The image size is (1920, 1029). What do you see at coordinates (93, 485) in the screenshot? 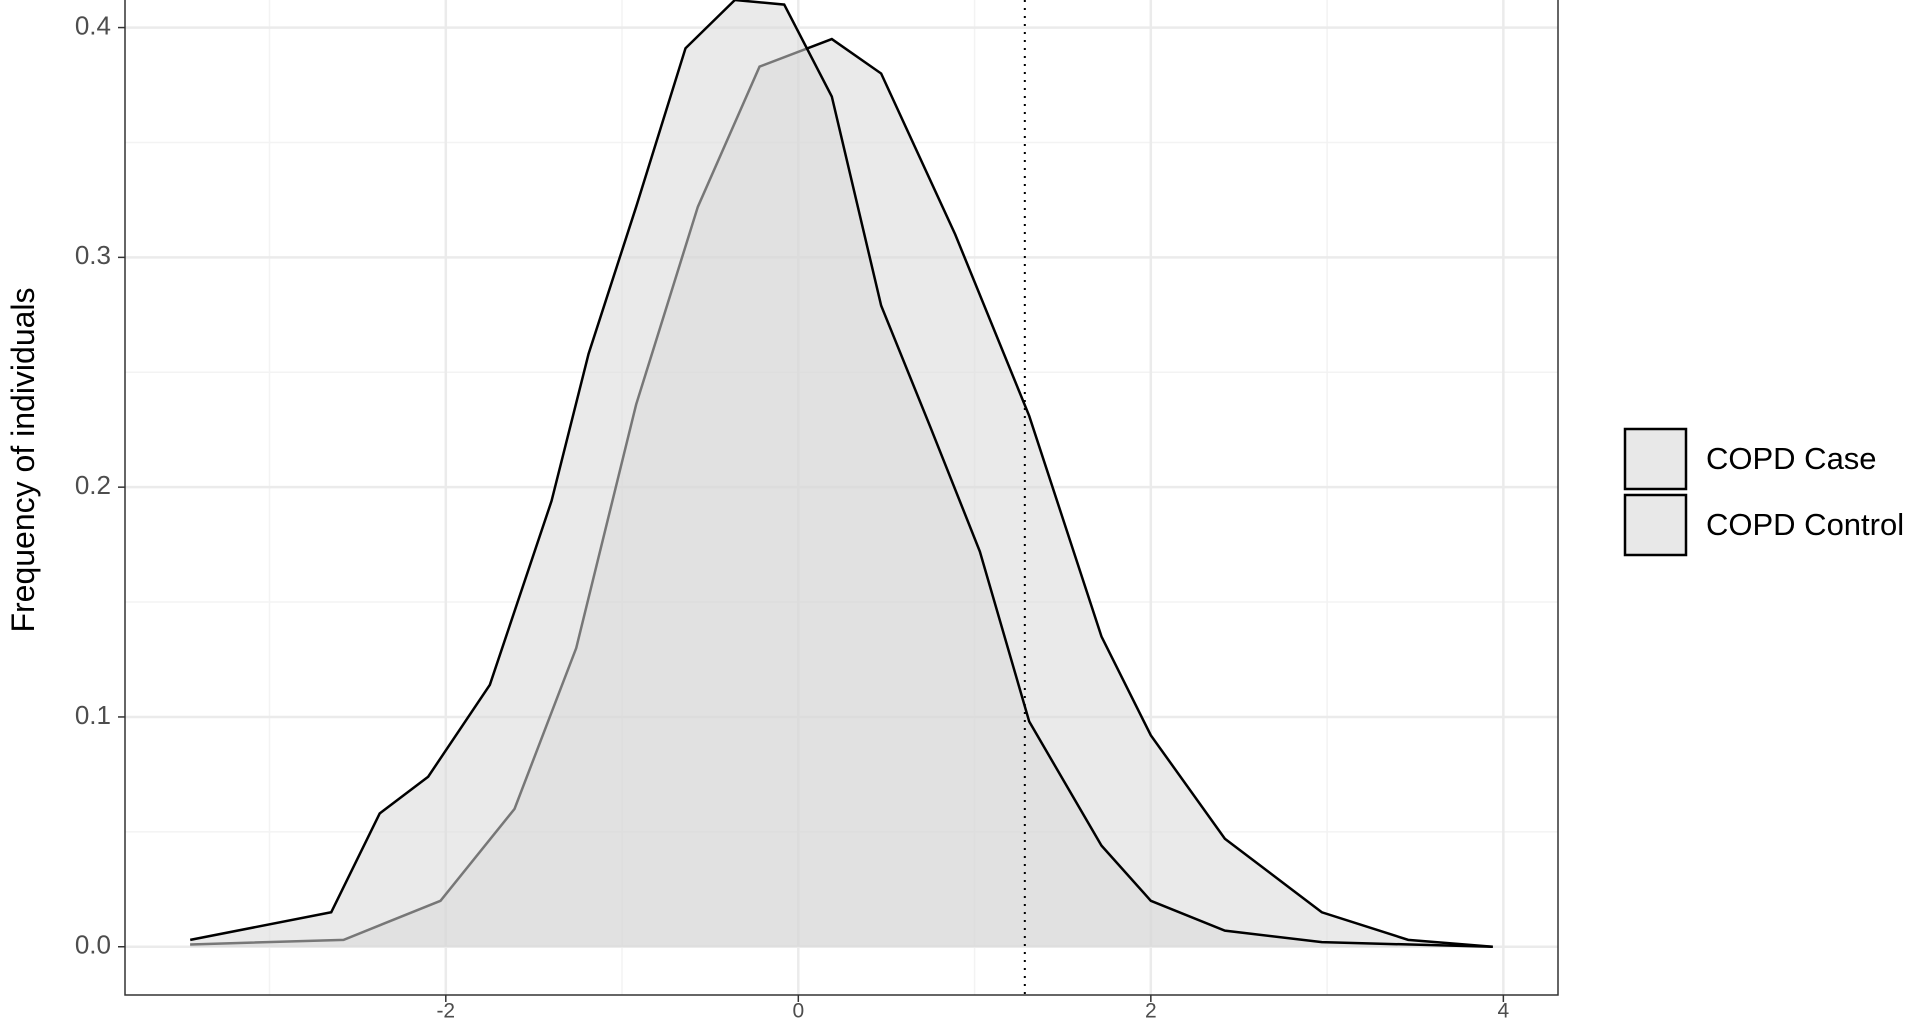
I see `y-tick-label: 0.2` at bounding box center [93, 485].